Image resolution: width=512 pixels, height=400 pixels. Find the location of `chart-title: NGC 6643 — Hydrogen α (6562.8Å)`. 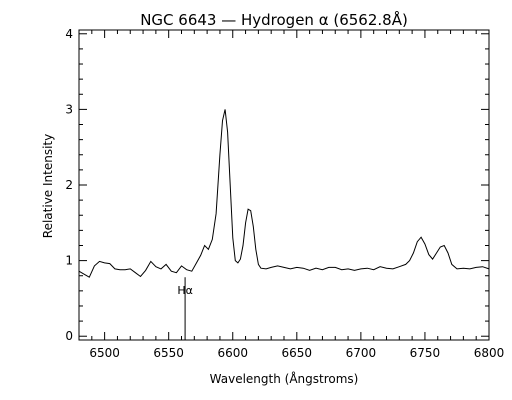

chart-title: NGC 6643 — Hydrogen α (6562.8Å) is located at coordinates (274, 19).